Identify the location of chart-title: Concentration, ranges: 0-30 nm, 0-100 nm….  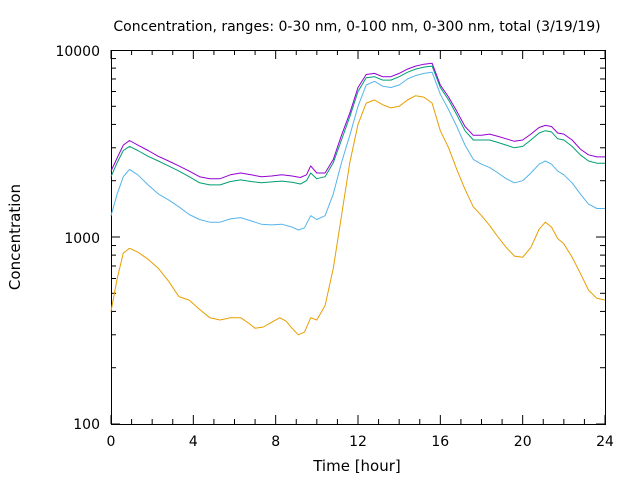
(356, 27).